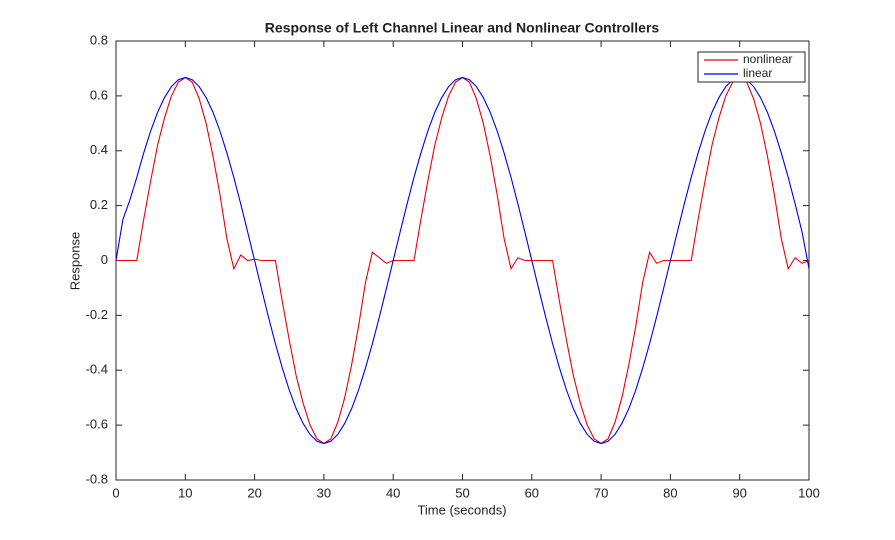 This screenshot has height=540, width=895. What do you see at coordinates (115, 492) in the screenshot?
I see `x-tick-label: 0` at bounding box center [115, 492].